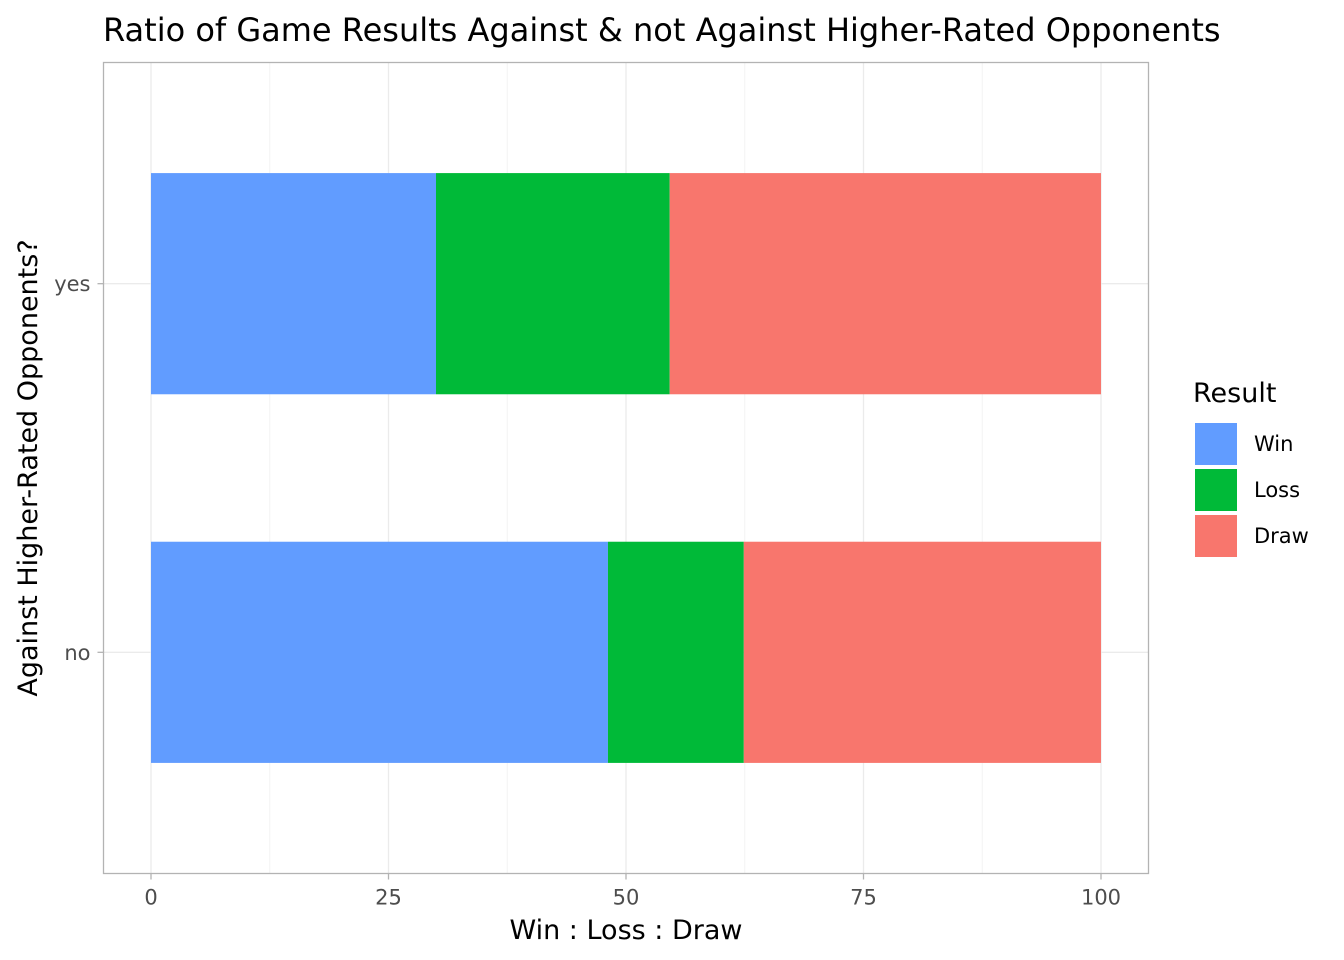 This screenshot has width=1344, height=960. I want to click on x-tick-label: 75, so click(863, 898).